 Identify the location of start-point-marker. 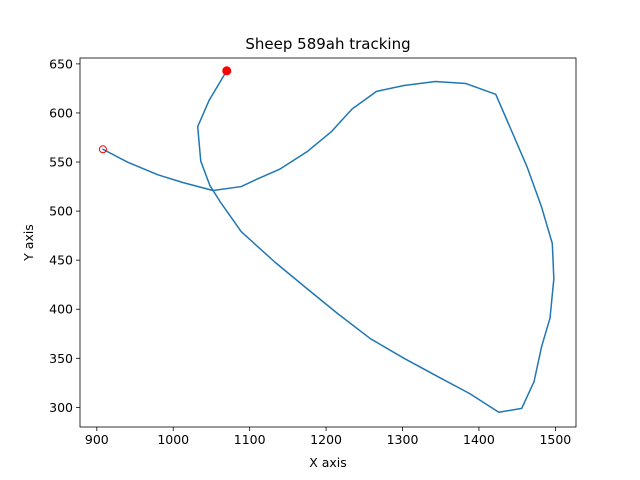
(227, 71).